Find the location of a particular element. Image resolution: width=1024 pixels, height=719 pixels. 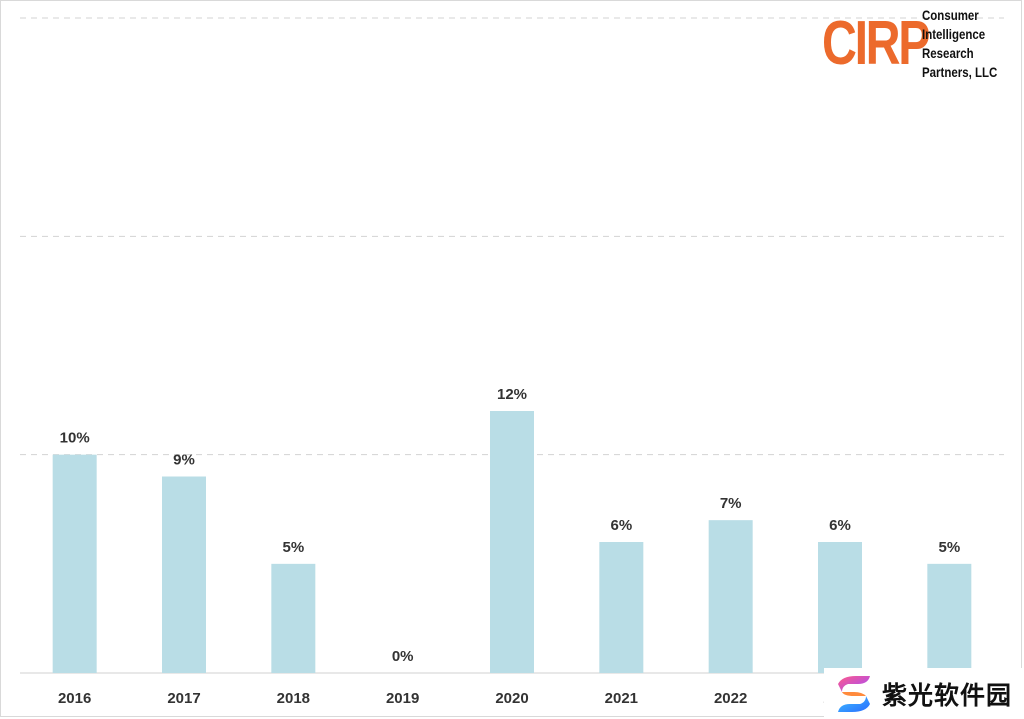

data-label-2017: 9% is located at coordinates (184, 460).